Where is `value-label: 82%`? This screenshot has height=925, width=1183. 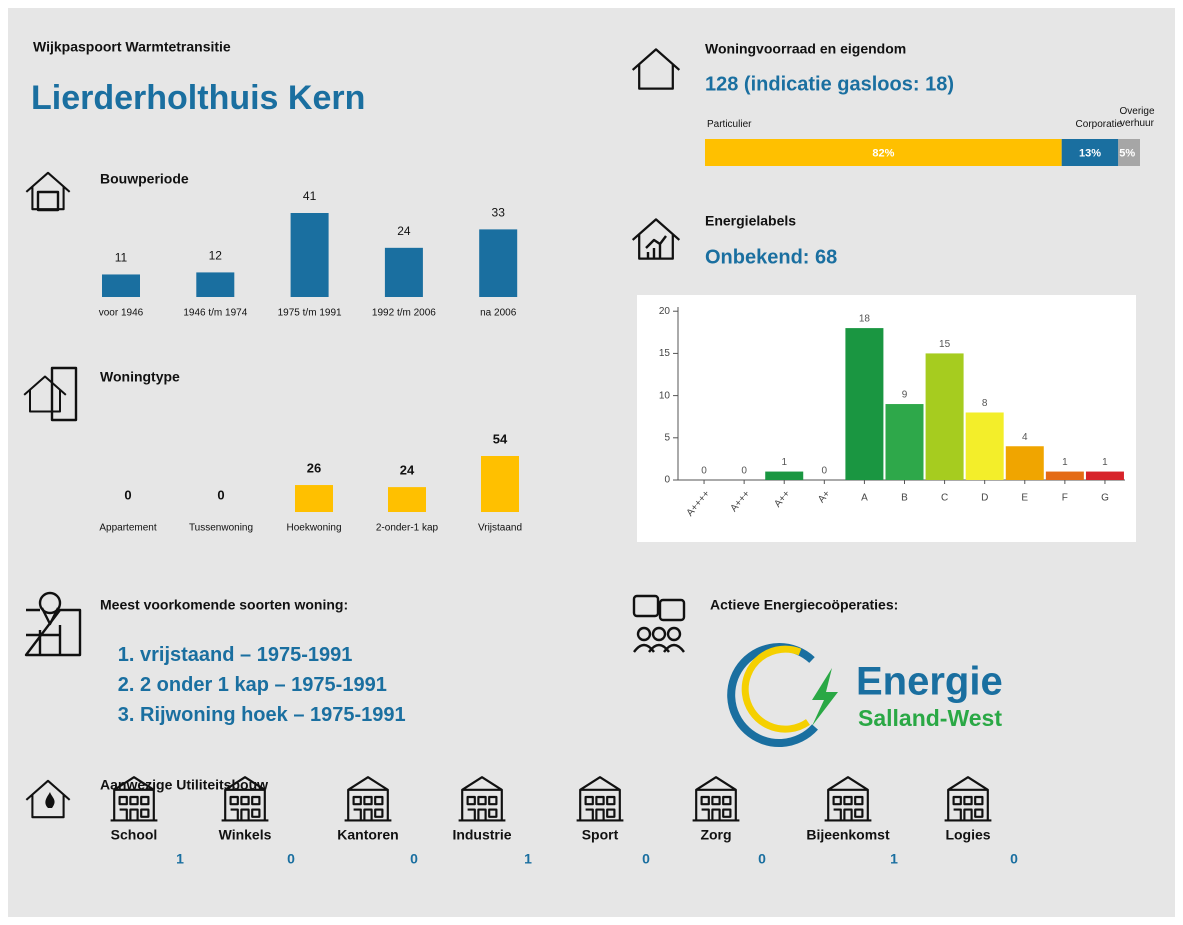 value-label: 82% is located at coordinates (883, 153).